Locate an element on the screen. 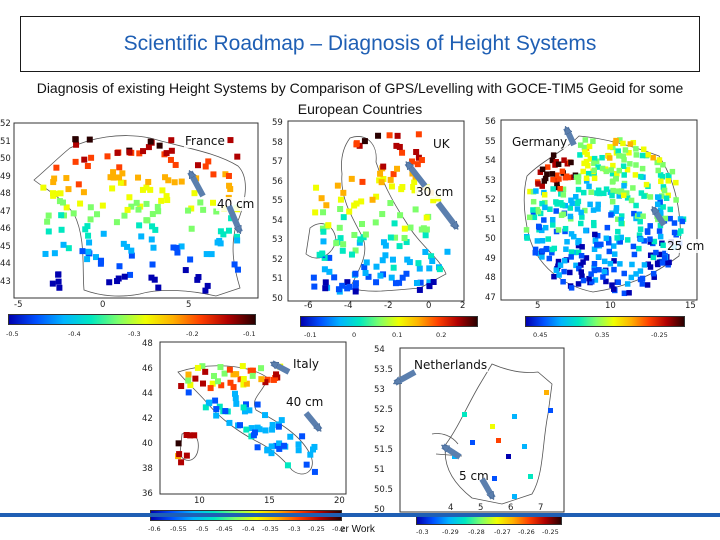 Image resolution: width=720 pixels, height=540 pixels. france-colorbar-tick: -0.1 is located at coordinates (249, 334).